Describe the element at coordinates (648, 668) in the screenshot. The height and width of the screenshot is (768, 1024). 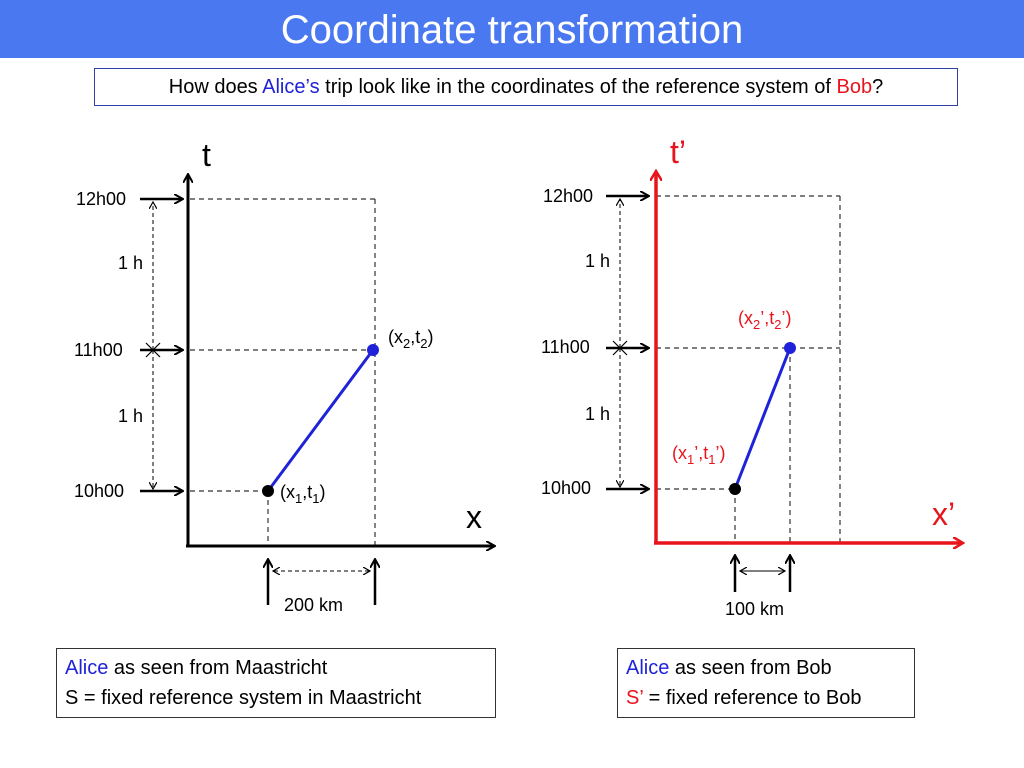
I see `caption-right-alice: Alice` at that location.